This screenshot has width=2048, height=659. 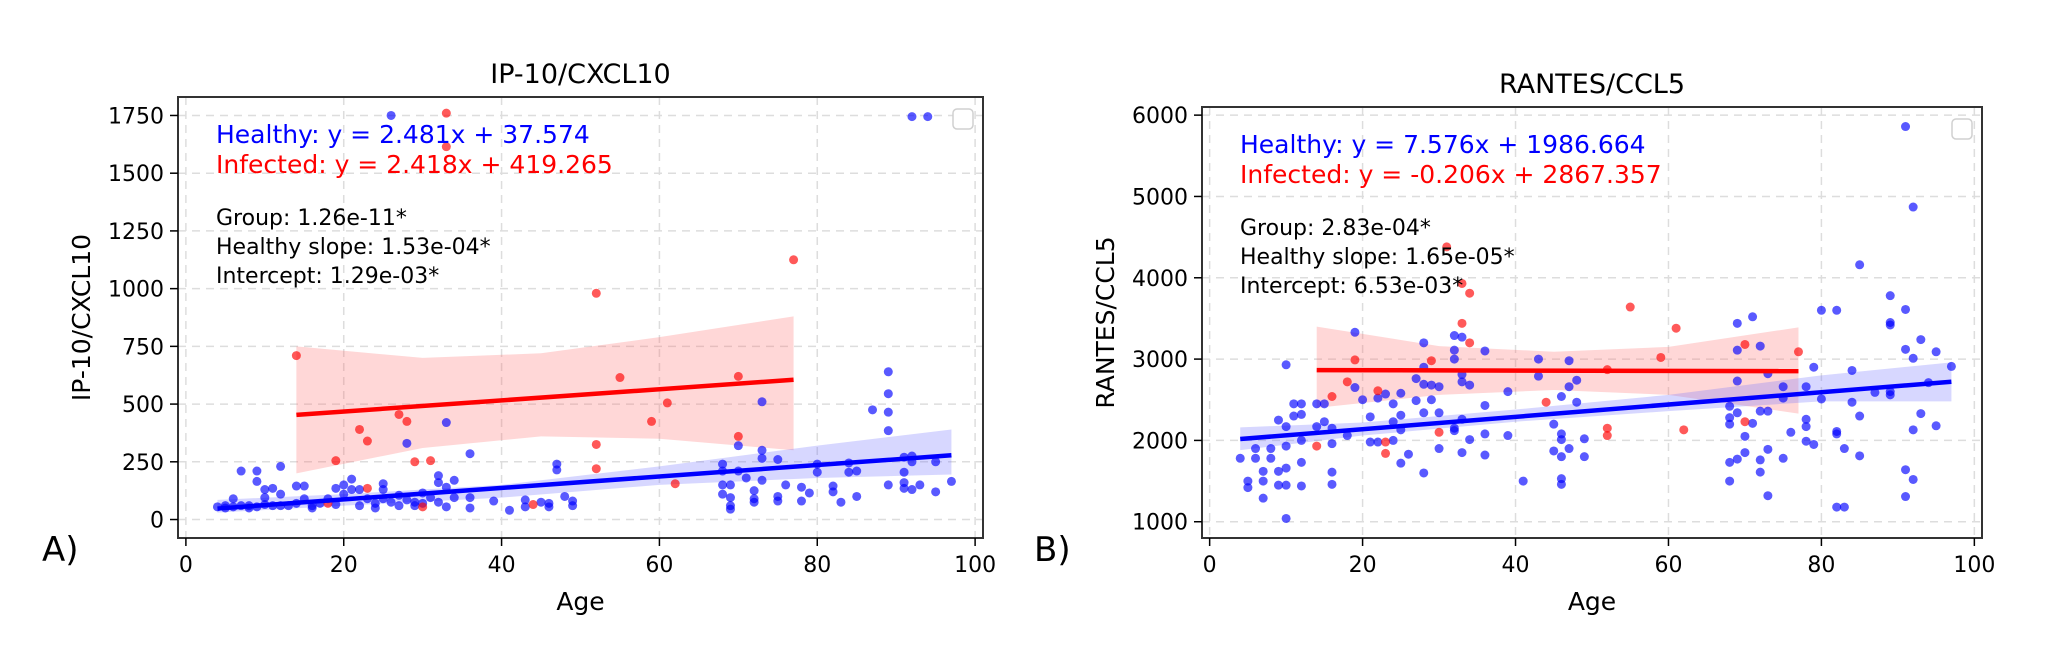 What do you see at coordinates (414, 164) in the screenshot?
I see `infected-equation: Infected: y = 2.418x + 419.265` at bounding box center [414, 164].